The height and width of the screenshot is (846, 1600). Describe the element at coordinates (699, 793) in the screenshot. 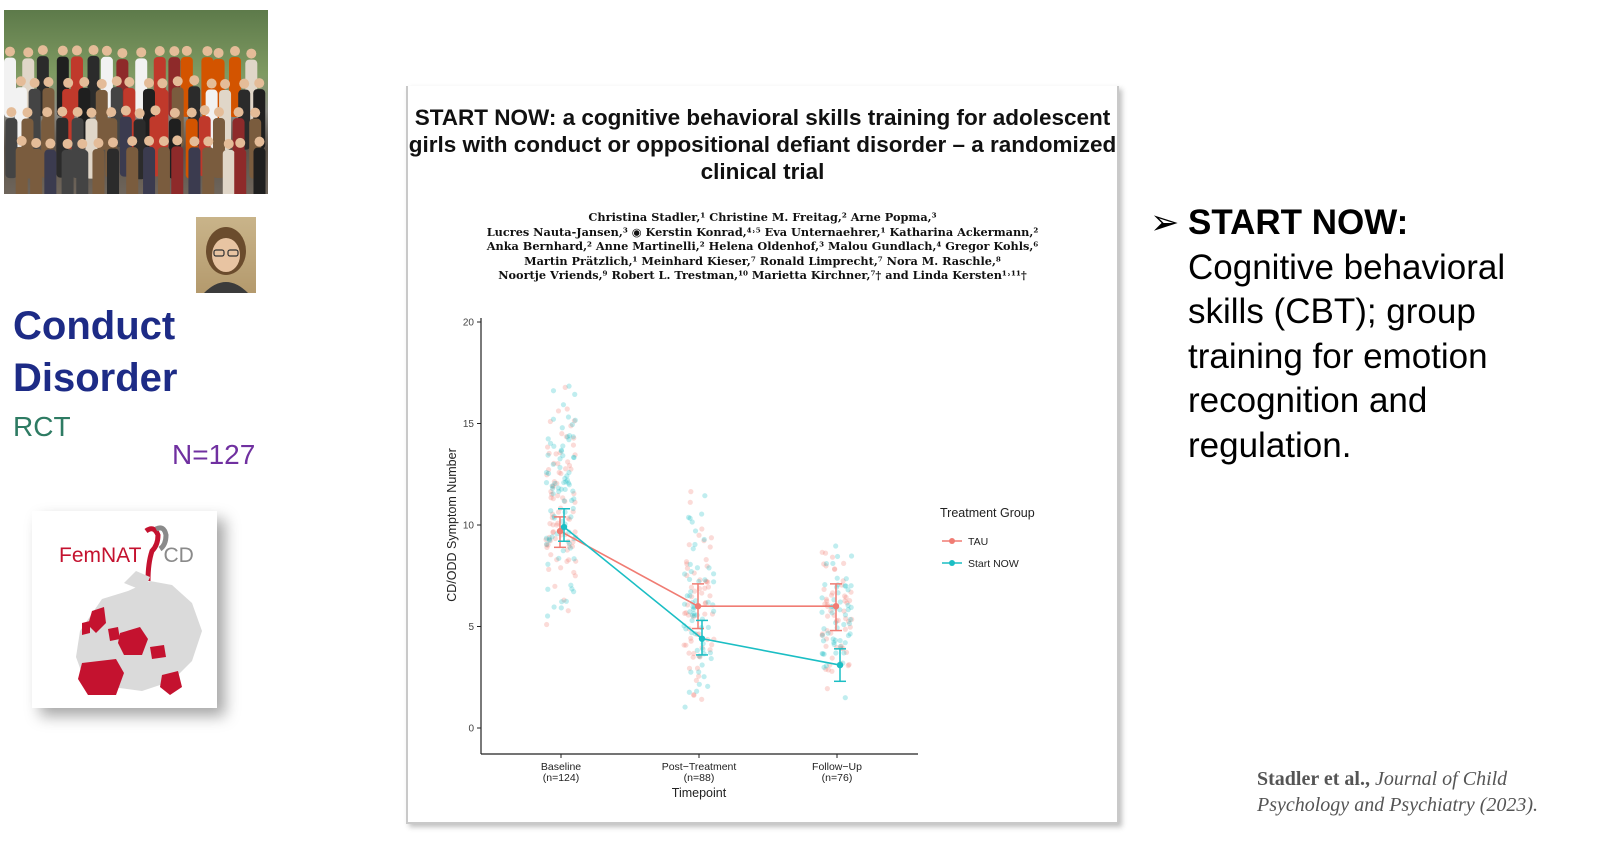

I see `x-axis-label: Timepoint` at that location.